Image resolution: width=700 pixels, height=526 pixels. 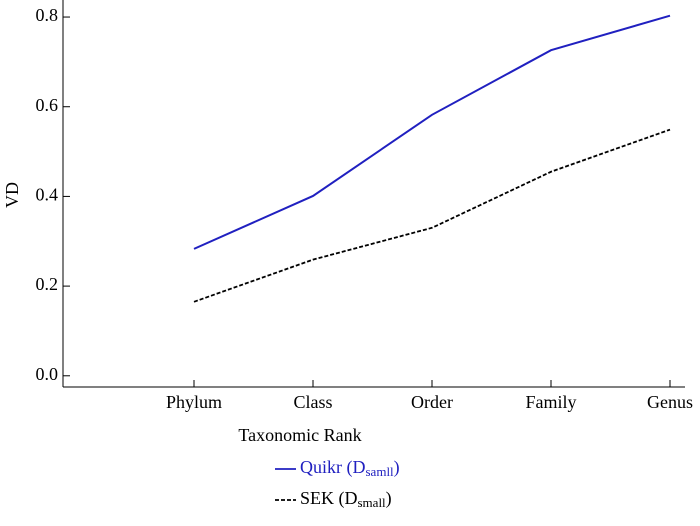 What do you see at coordinates (47, 105) in the screenshot?
I see `y-tick-label: 0.6` at bounding box center [47, 105].